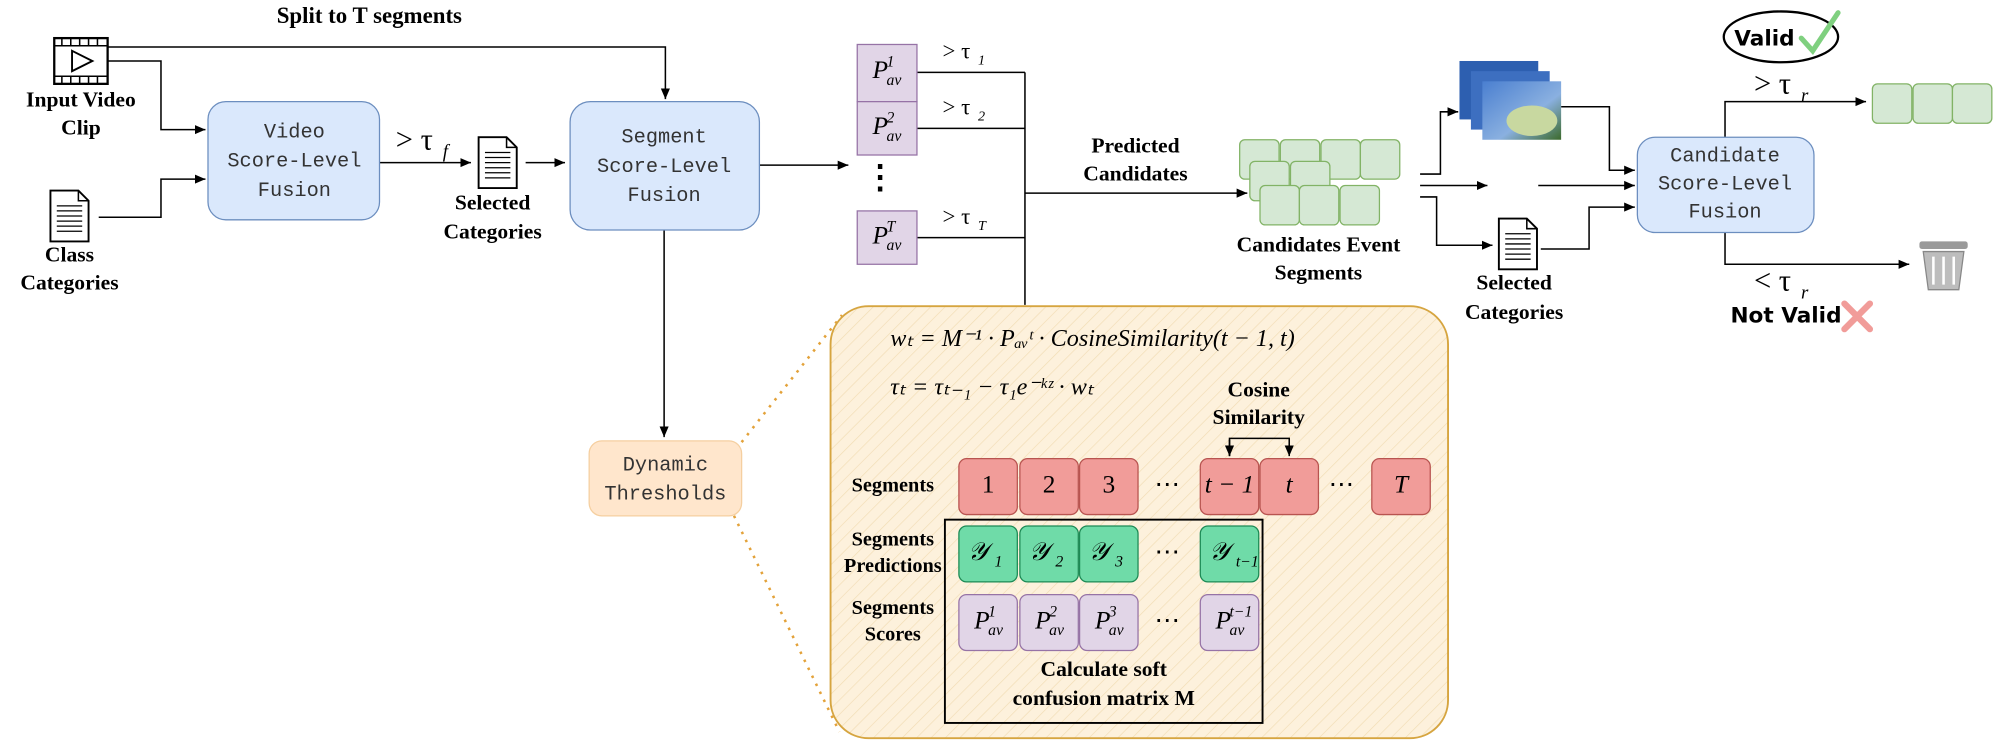 Image resolution: width=1994 pixels, height=742 pixels. What do you see at coordinates (1259, 417) in the screenshot?
I see `cosine-label: Similarity` at bounding box center [1259, 417].